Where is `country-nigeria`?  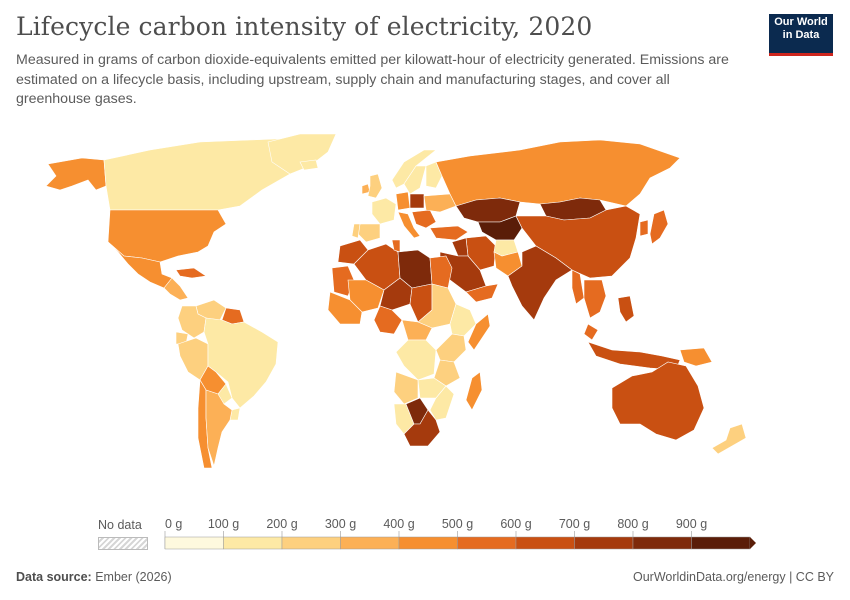
country-nigeria is located at coordinates (388, 320).